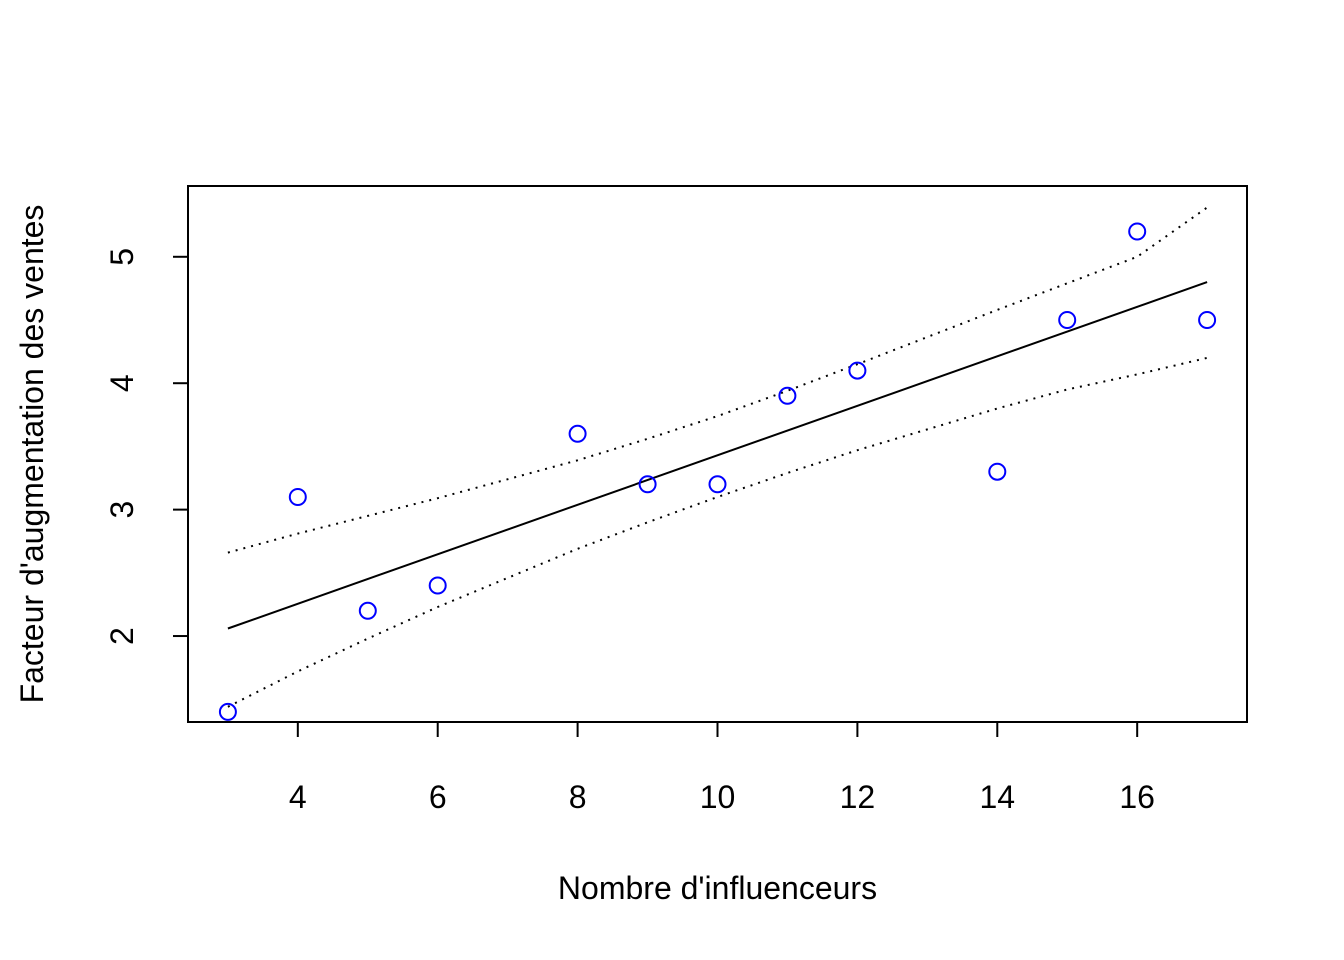  What do you see at coordinates (146, 446) in the screenshot?
I see `y-axis: 2 3 4 5` at bounding box center [146, 446].